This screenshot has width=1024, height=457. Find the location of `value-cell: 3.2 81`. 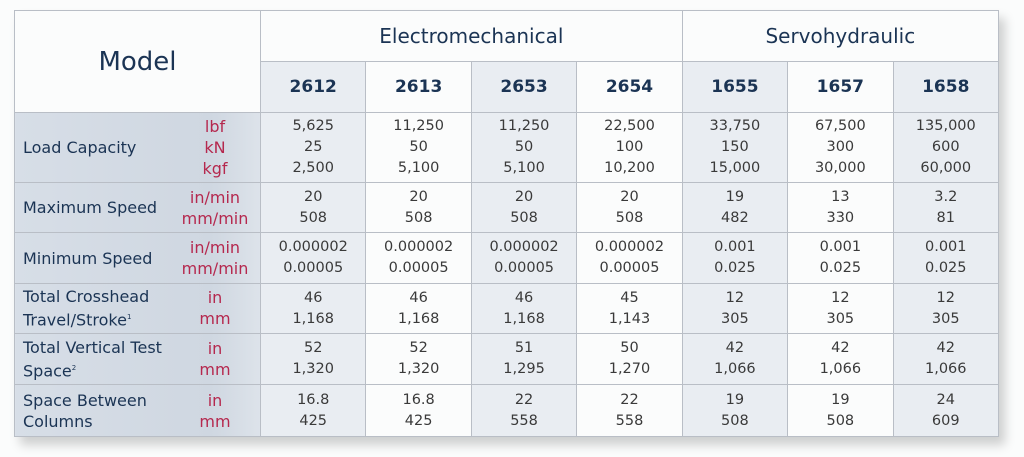

value-cell: 3.2 81 is located at coordinates (946, 207).